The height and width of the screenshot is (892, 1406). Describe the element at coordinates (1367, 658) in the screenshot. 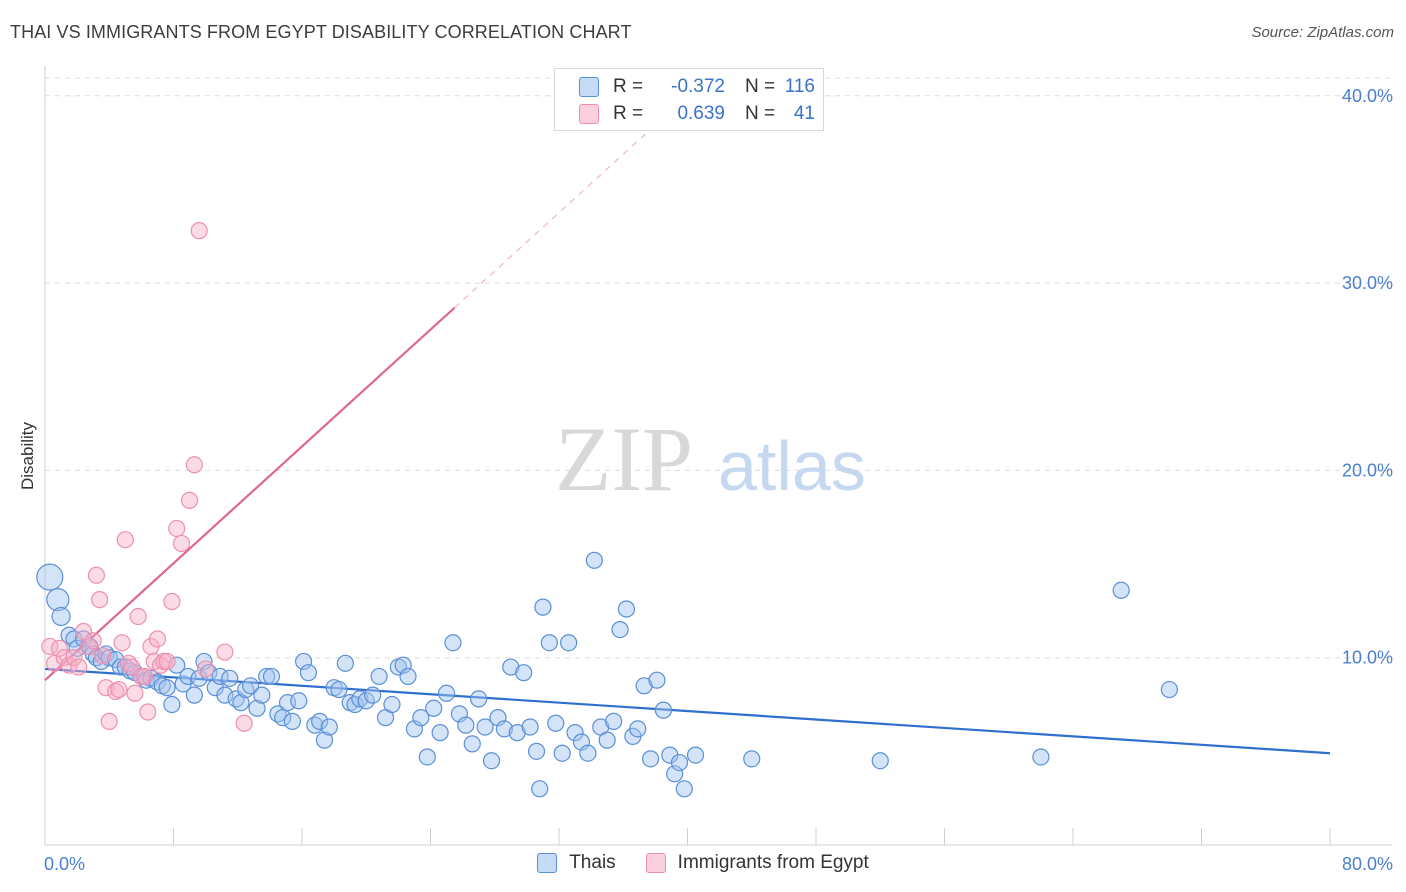

I see `y-tick-label: 10.0%` at that location.